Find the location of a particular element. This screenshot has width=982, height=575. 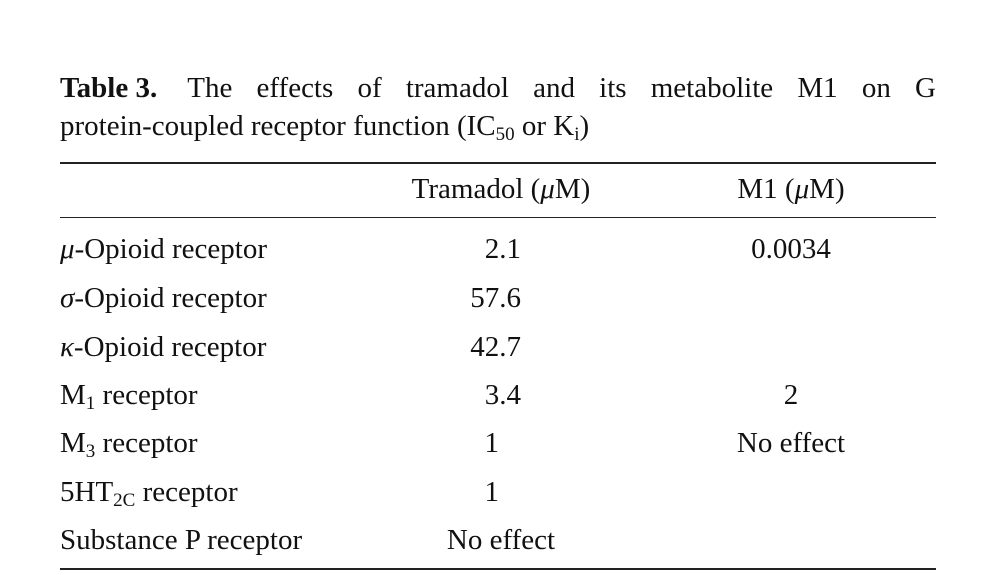

cell-tramadol-5ht2c-receptor: 1 is located at coordinates (492, 492).